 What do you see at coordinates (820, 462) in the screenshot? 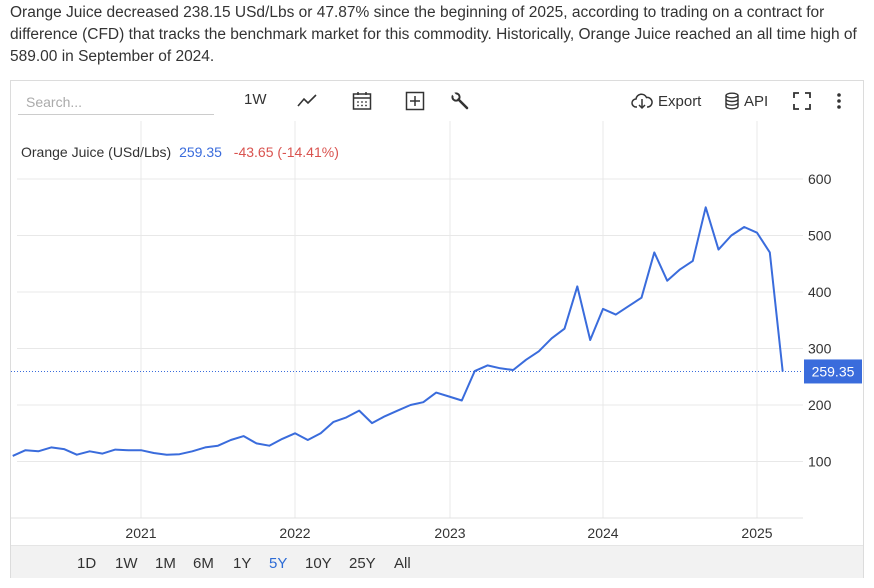
I see `y-tick-label: 100` at bounding box center [820, 462].